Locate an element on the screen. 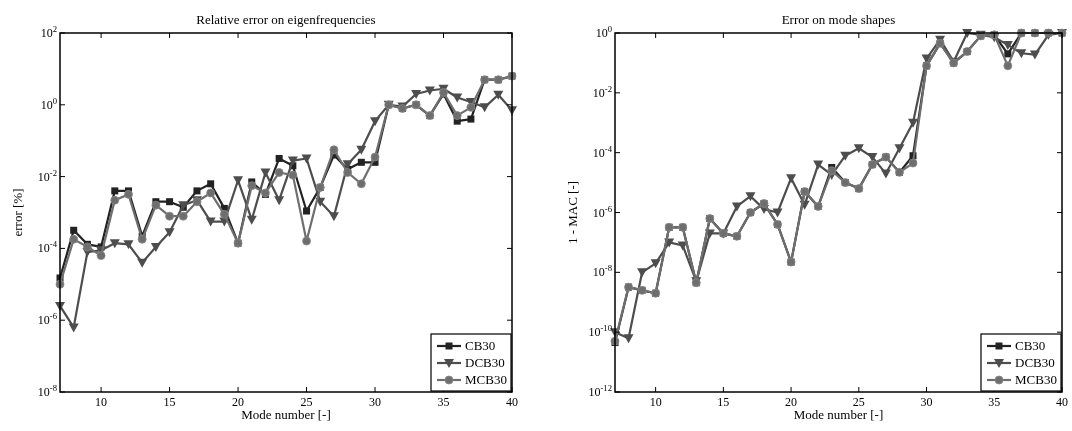 Image resolution: width=1072 pixels, height=431 pixels. chart-title: Error on mode shapes is located at coordinates (838, 19).